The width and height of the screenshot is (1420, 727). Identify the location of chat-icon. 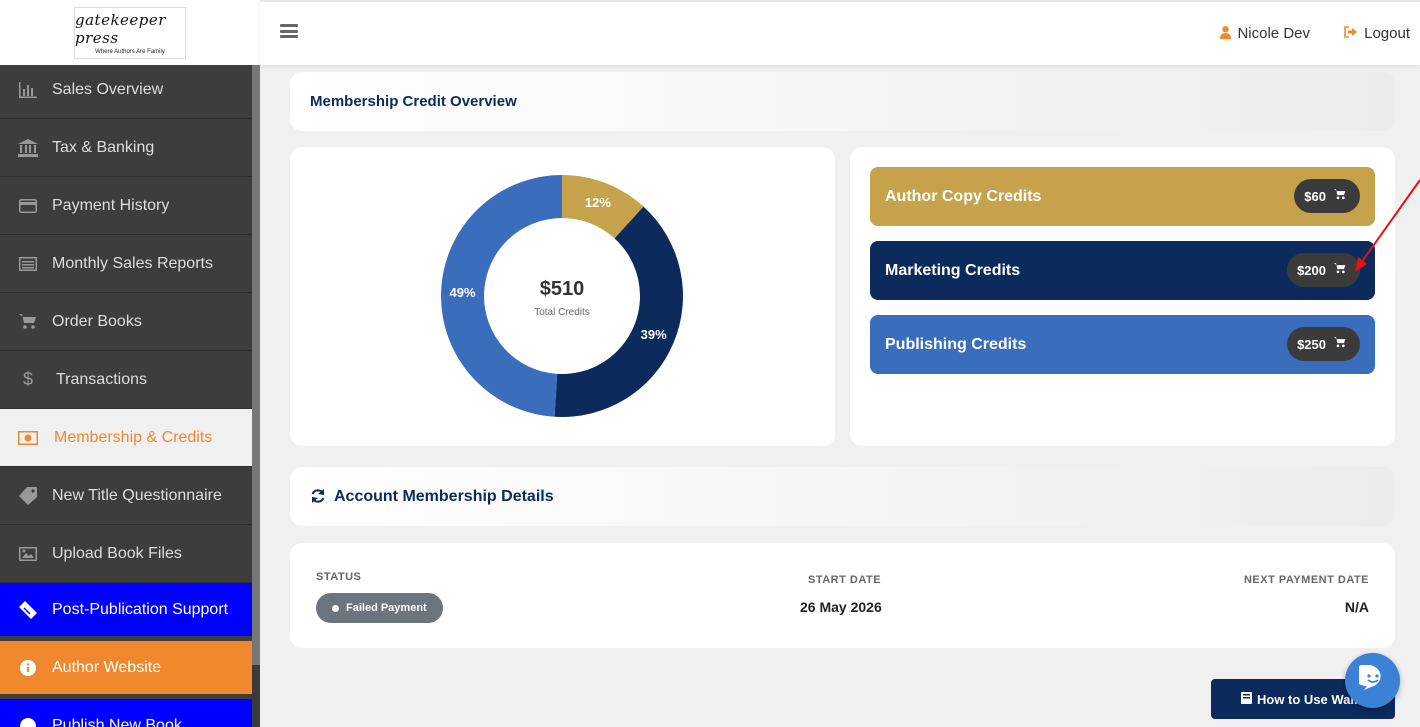
(1370, 680).